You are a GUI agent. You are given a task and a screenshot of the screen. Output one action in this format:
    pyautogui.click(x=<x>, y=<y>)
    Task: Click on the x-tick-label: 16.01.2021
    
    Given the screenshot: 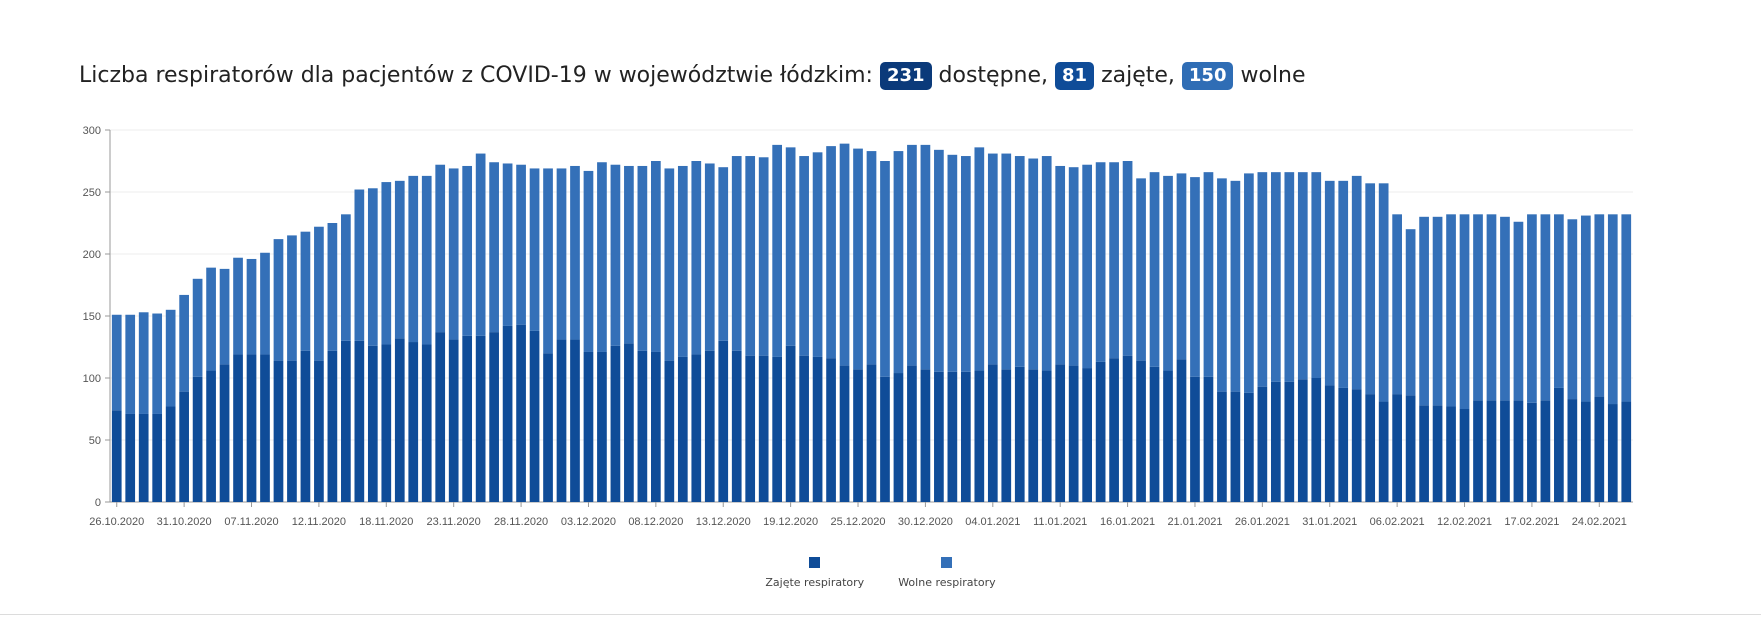 What is the action you would take?
    pyautogui.click(x=1127, y=522)
    